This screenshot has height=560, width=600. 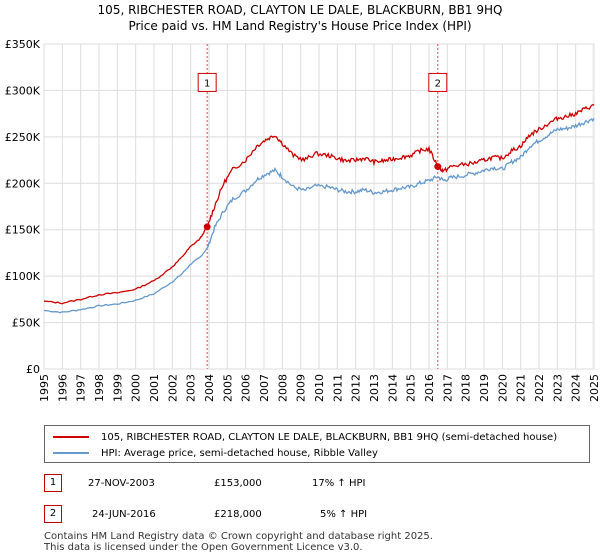 I want to click on legend-red-line-icon, so click(x=71, y=437).